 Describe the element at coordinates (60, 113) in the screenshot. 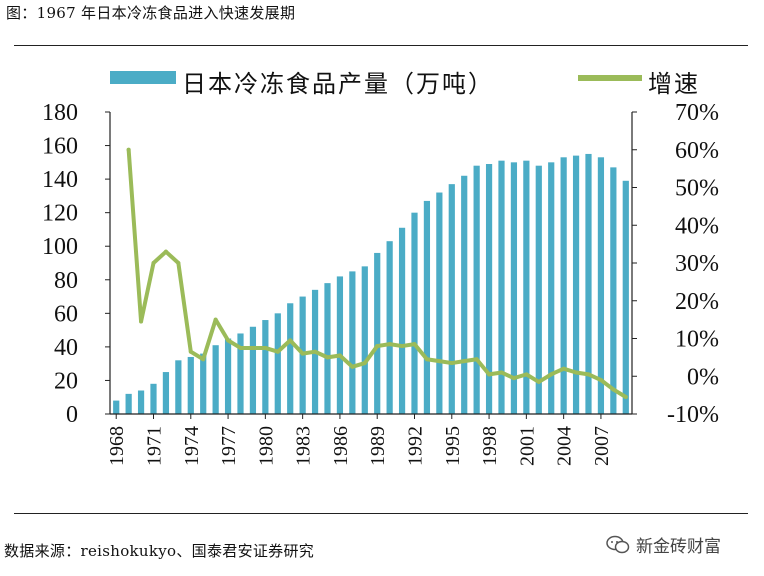

I see `left-tick-label: 180` at that location.